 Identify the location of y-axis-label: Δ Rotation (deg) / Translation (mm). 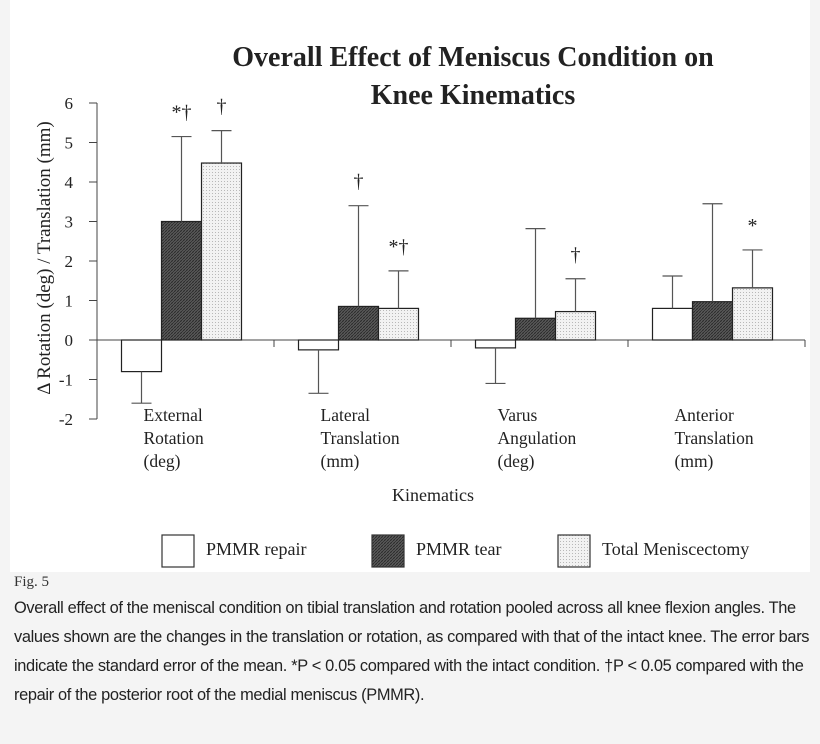
(44, 257).